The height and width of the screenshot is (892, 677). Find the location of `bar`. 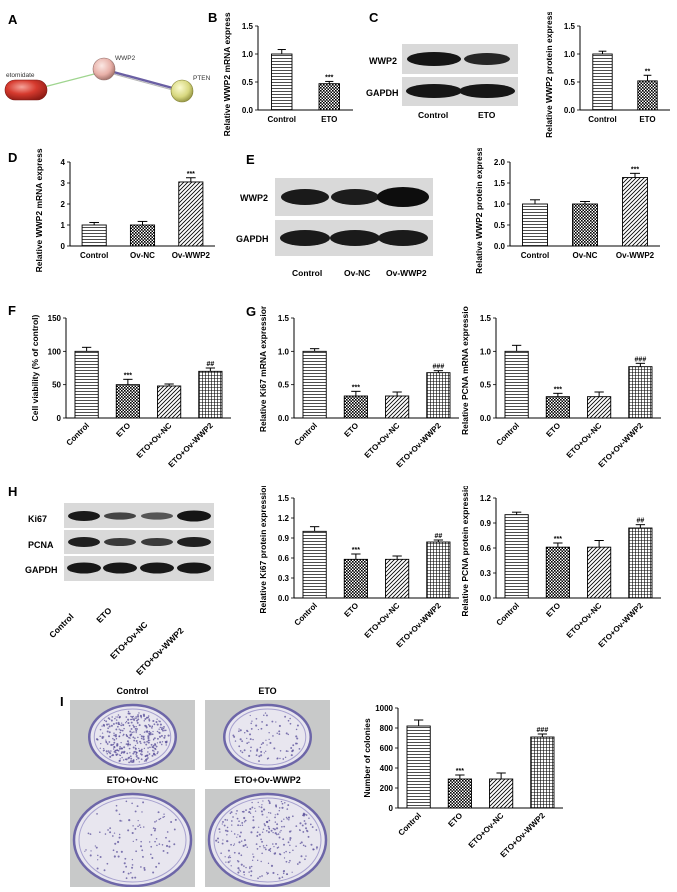

bar is located at coordinates (542, 772).